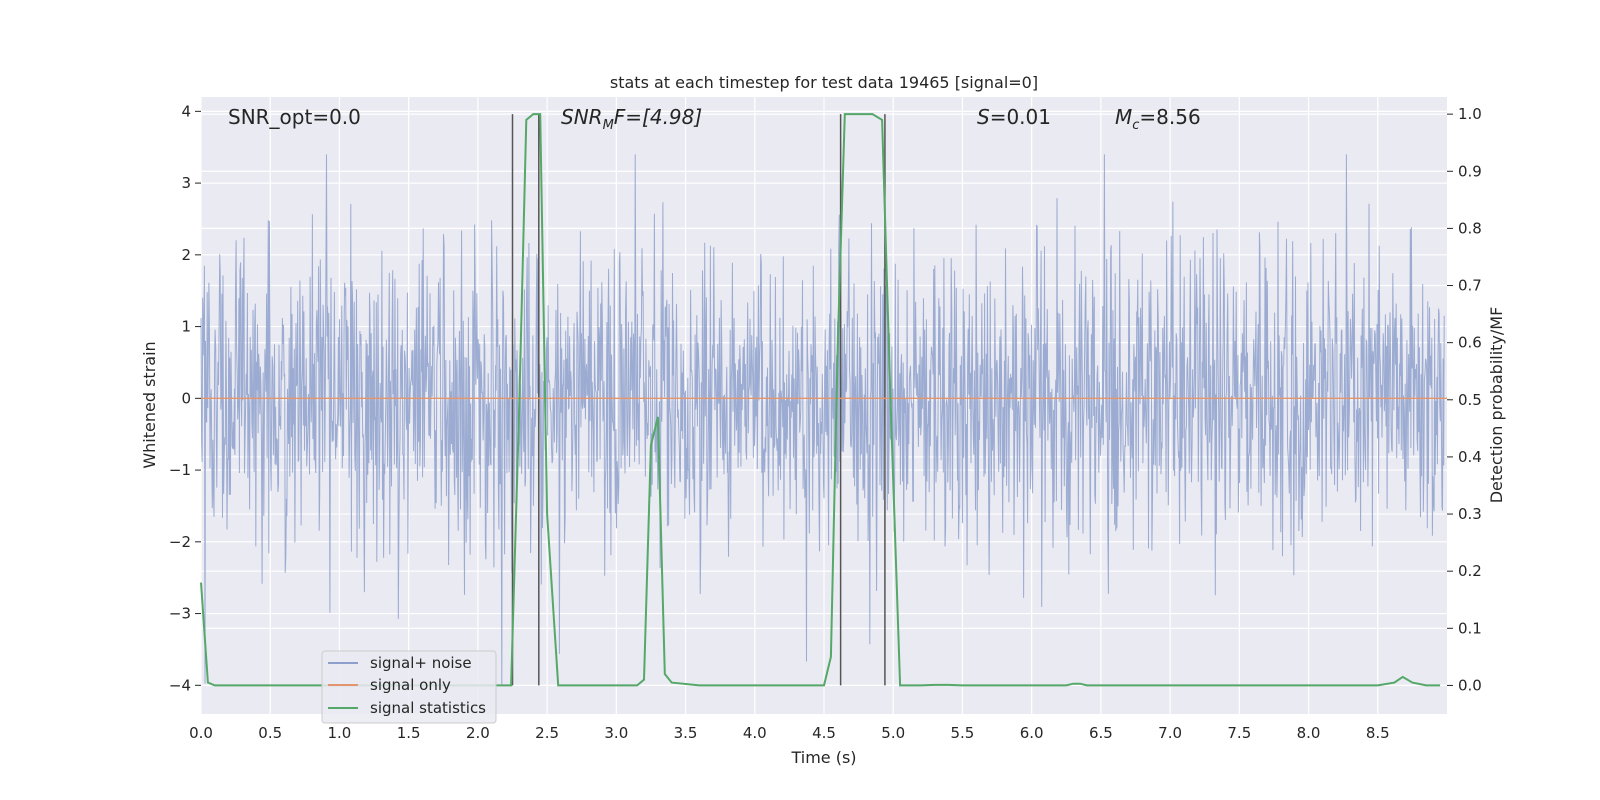  What do you see at coordinates (616, 733) in the screenshot?
I see `x-tick-label: 3.0` at bounding box center [616, 733].